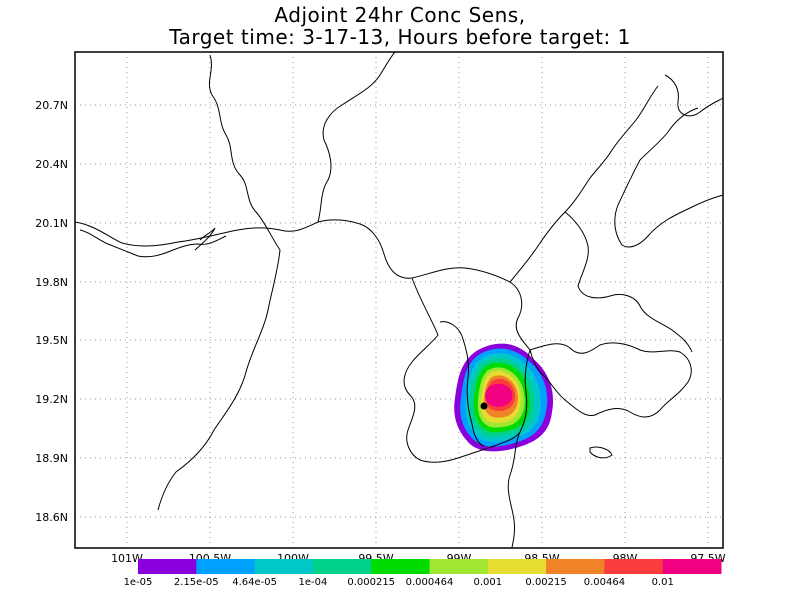  Describe the element at coordinates (663, 582) in the screenshot. I see `color-scale-label: 0.01` at that location.